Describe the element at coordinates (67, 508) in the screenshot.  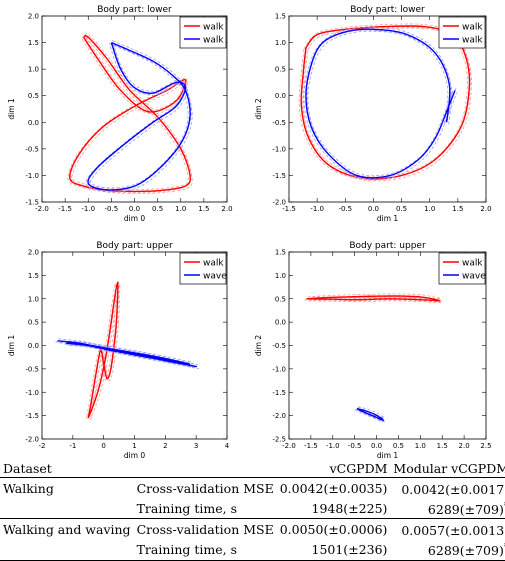
I see `cell-dataset` at that location.